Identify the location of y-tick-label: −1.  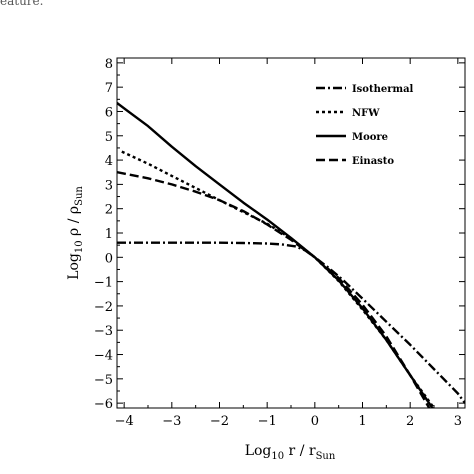
(103, 283).